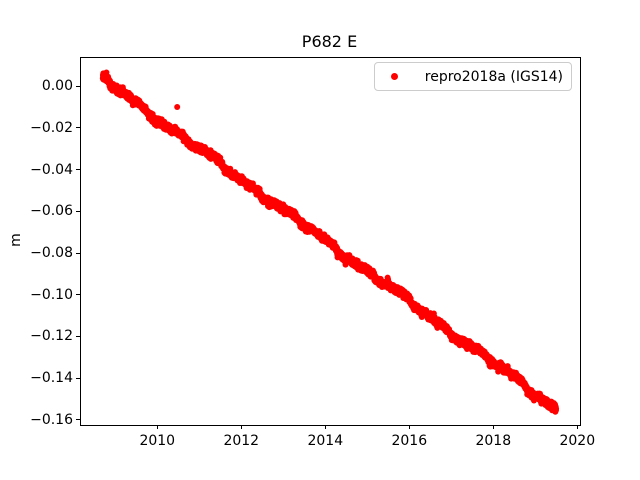 This screenshot has width=640, height=480. I want to click on legend-label: repro2018a (IGS14), so click(493, 76).